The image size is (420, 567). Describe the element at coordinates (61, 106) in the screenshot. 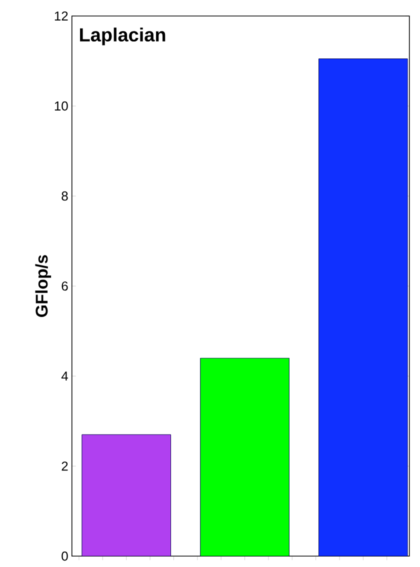

I see `y-tick-label: 10` at that location.